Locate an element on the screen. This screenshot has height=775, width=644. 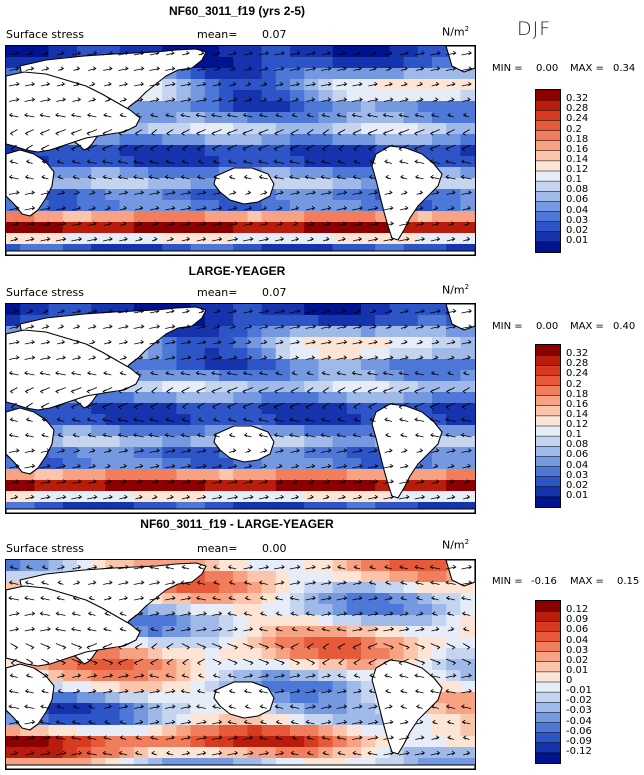
panel-3-colorbar is located at coordinates (548, 682).